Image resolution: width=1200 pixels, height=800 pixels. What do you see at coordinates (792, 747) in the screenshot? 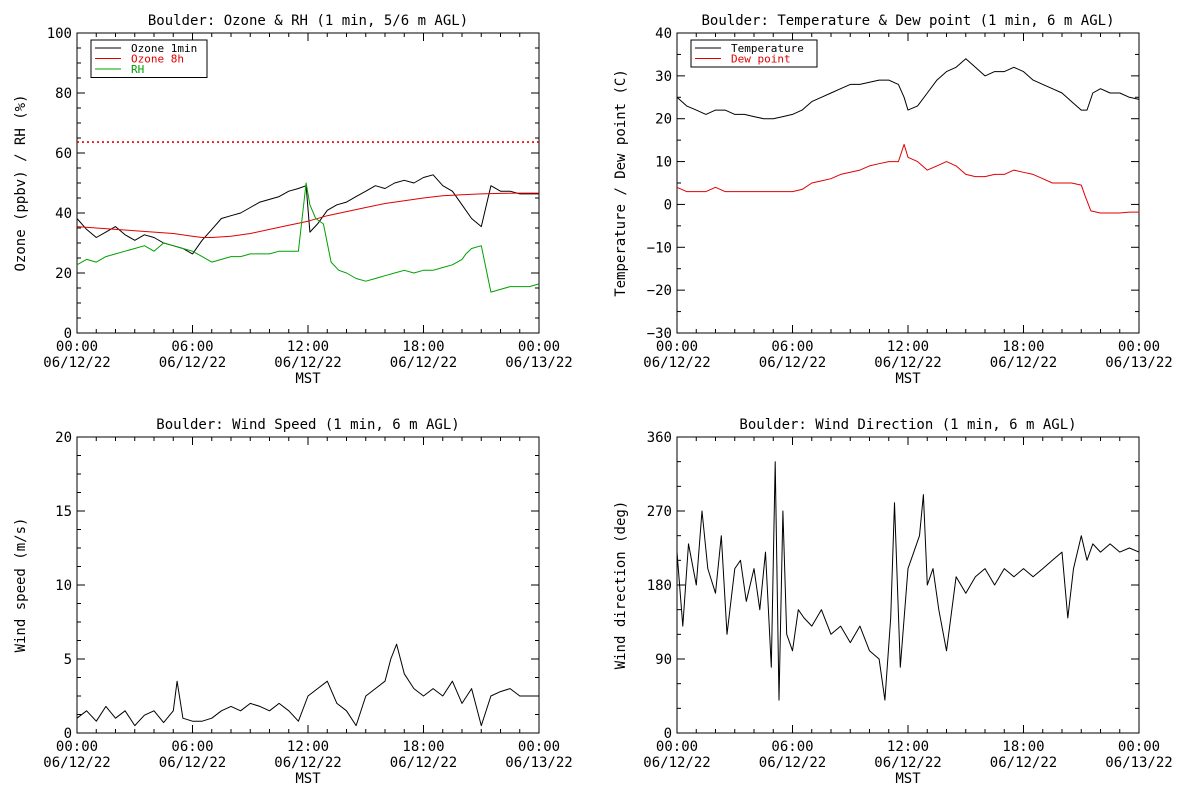
I see `x-tick-time-3-1: 06:00` at bounding box center [792, 747].